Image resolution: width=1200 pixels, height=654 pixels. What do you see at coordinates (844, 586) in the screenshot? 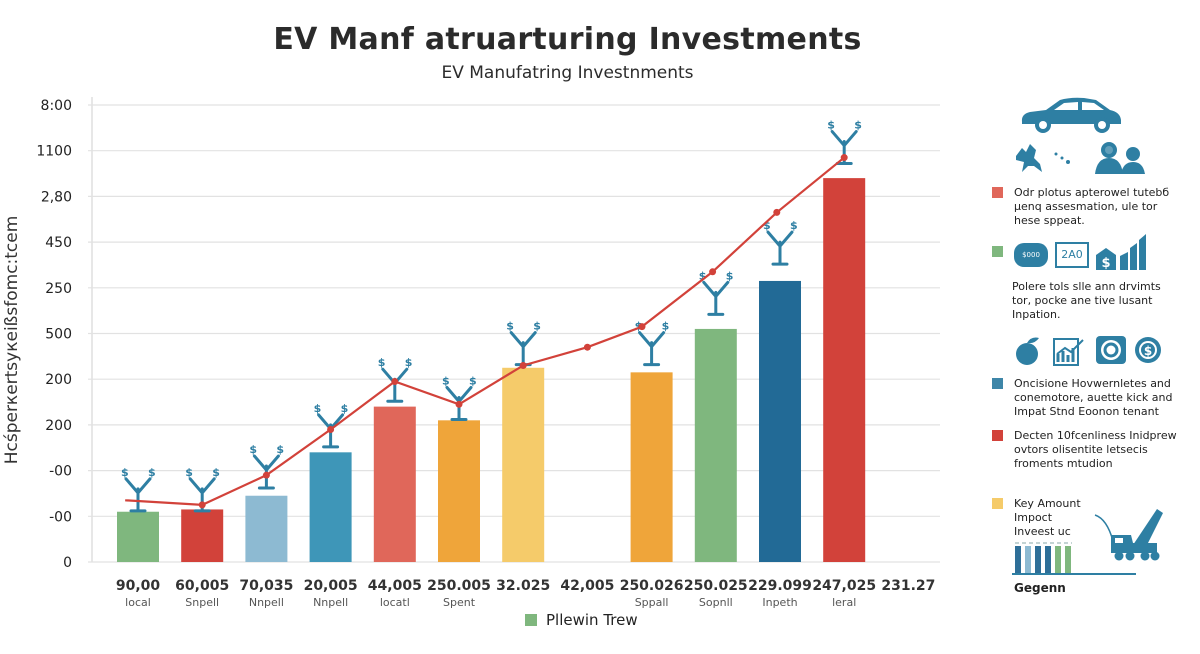
I see `x-tick-value: 247,025` at bounding box center [844, 586].